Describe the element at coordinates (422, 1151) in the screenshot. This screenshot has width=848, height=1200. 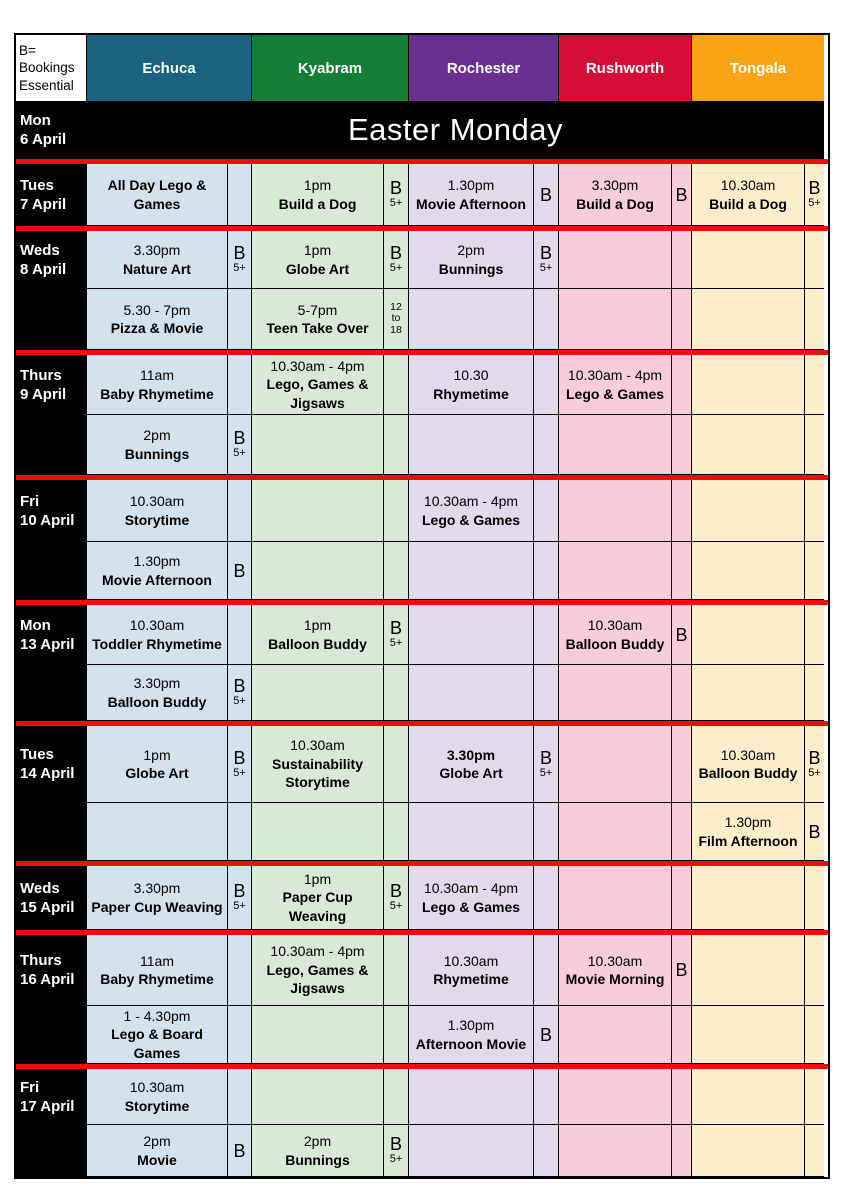
I see `day-row: 2pm Movie B 2pm Bunnings B 5+` at that location.